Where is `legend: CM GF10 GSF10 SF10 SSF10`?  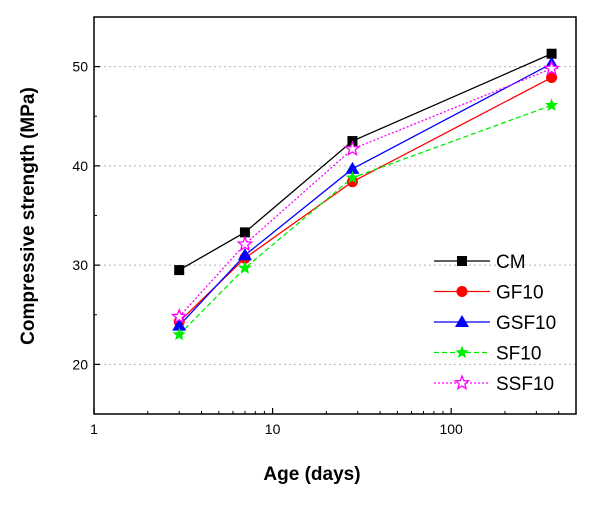
legend: CM GF10 GSF10 SF10 SSF10 is located at coordinates (495, 323).